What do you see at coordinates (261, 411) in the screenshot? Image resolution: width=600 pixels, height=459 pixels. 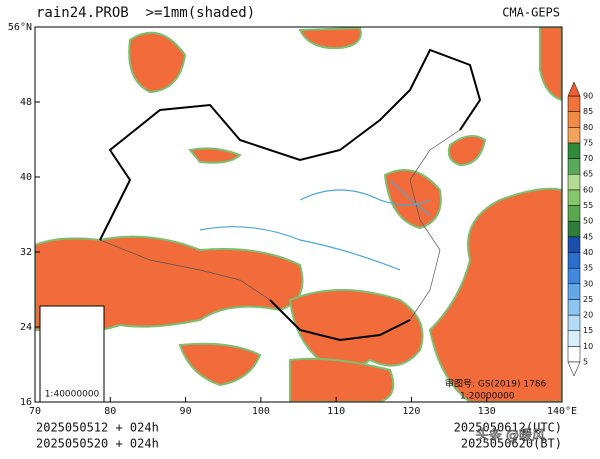 I see `x-tick-label: 100` at bounding box center [261, 411].